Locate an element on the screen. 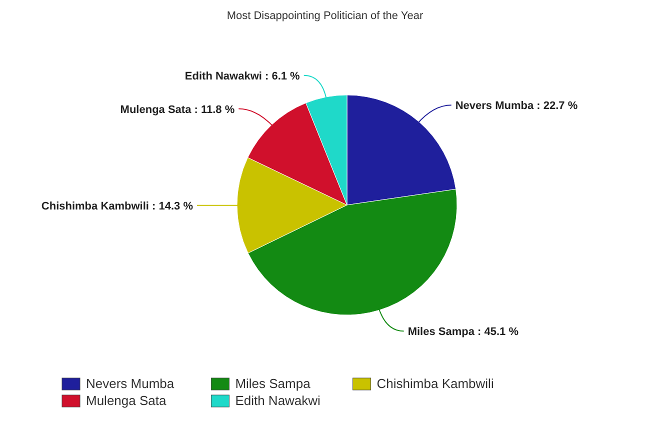  data-label: Miles Sampa : 45.1 % is located at coordinates (463, 332).